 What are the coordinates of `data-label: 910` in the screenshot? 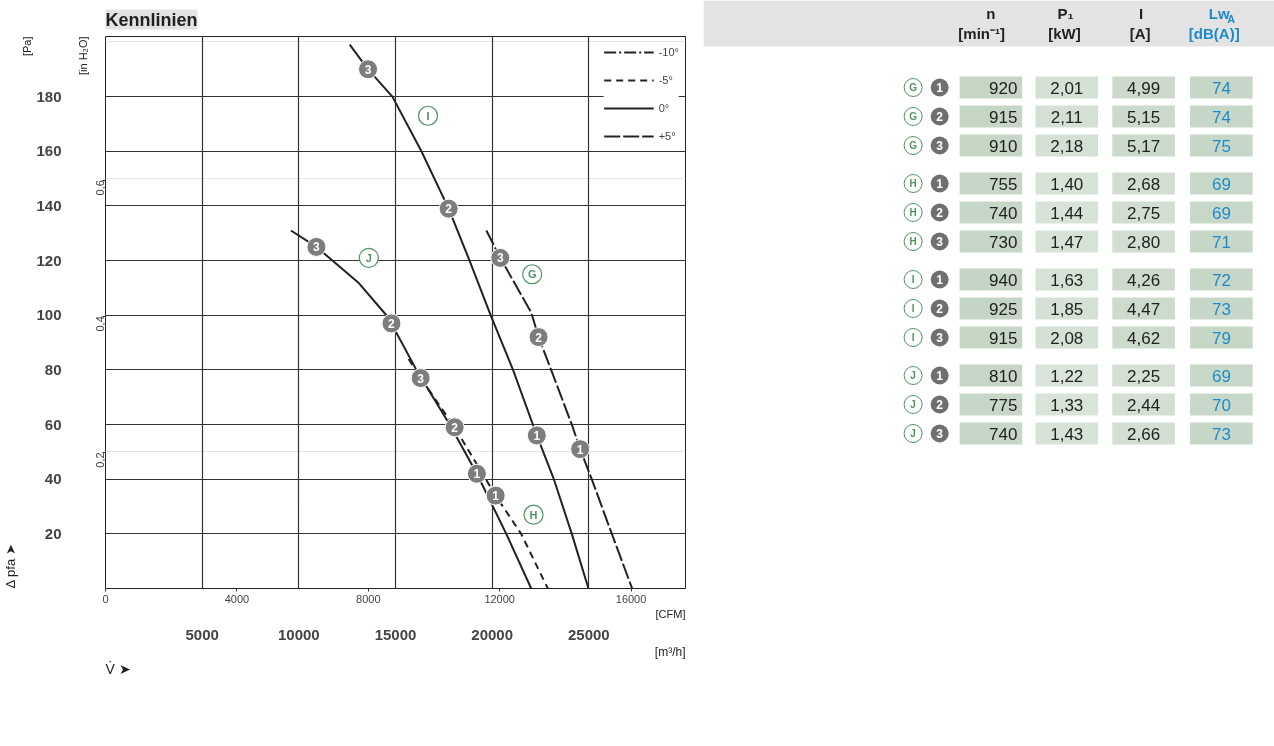 It's located at (1003, 146).